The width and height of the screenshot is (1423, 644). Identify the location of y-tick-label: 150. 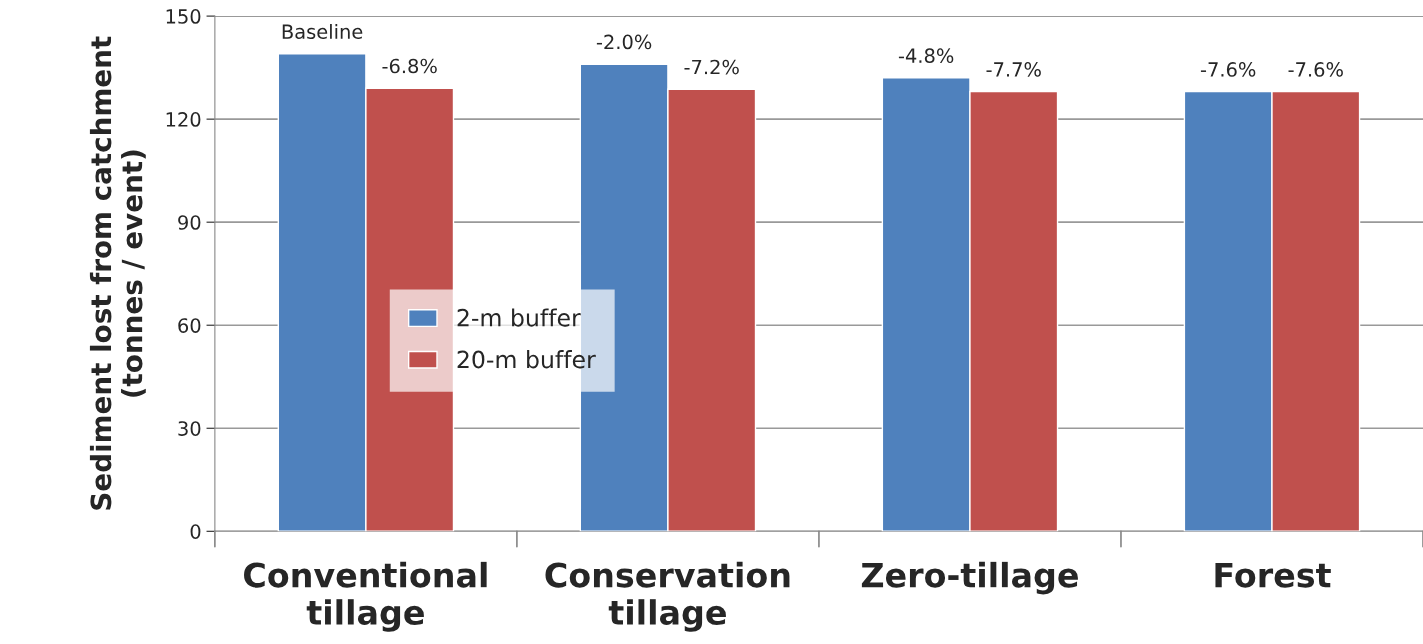
(183, 16).